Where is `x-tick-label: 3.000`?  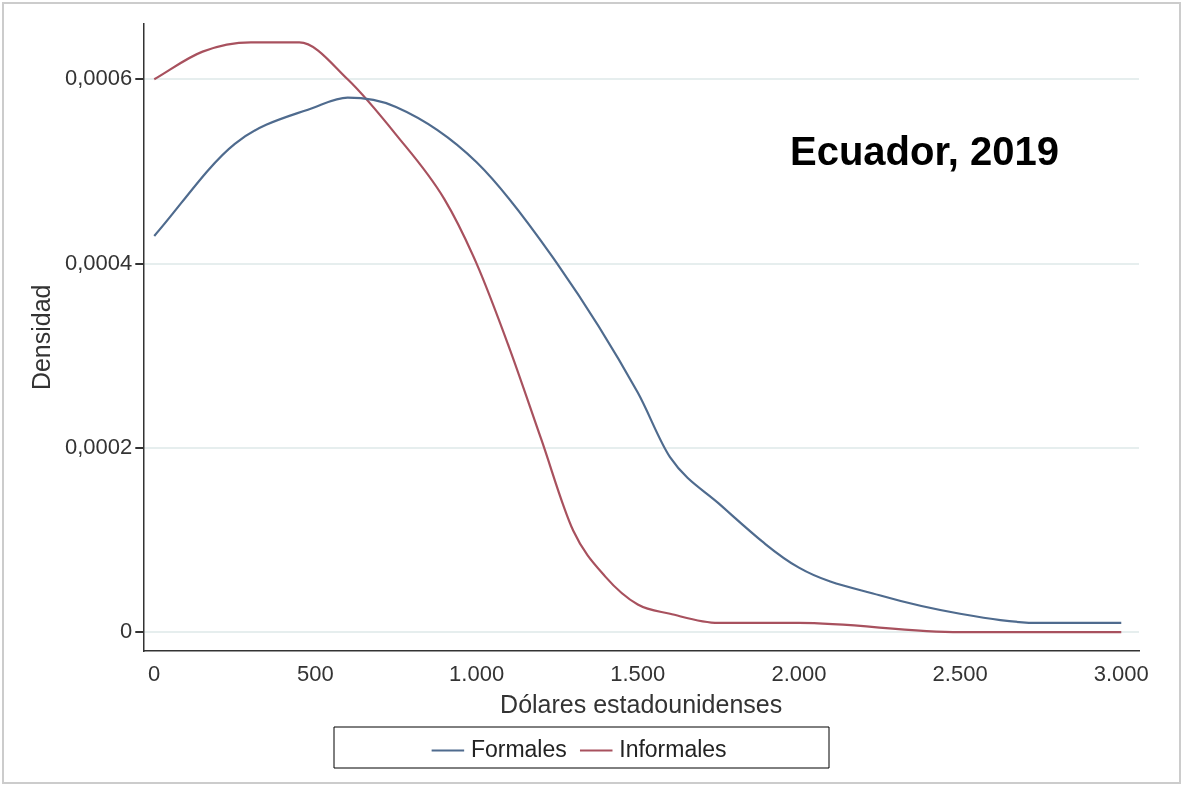
x-tick-label: 3.000 is located at coordinates (1121, 673).